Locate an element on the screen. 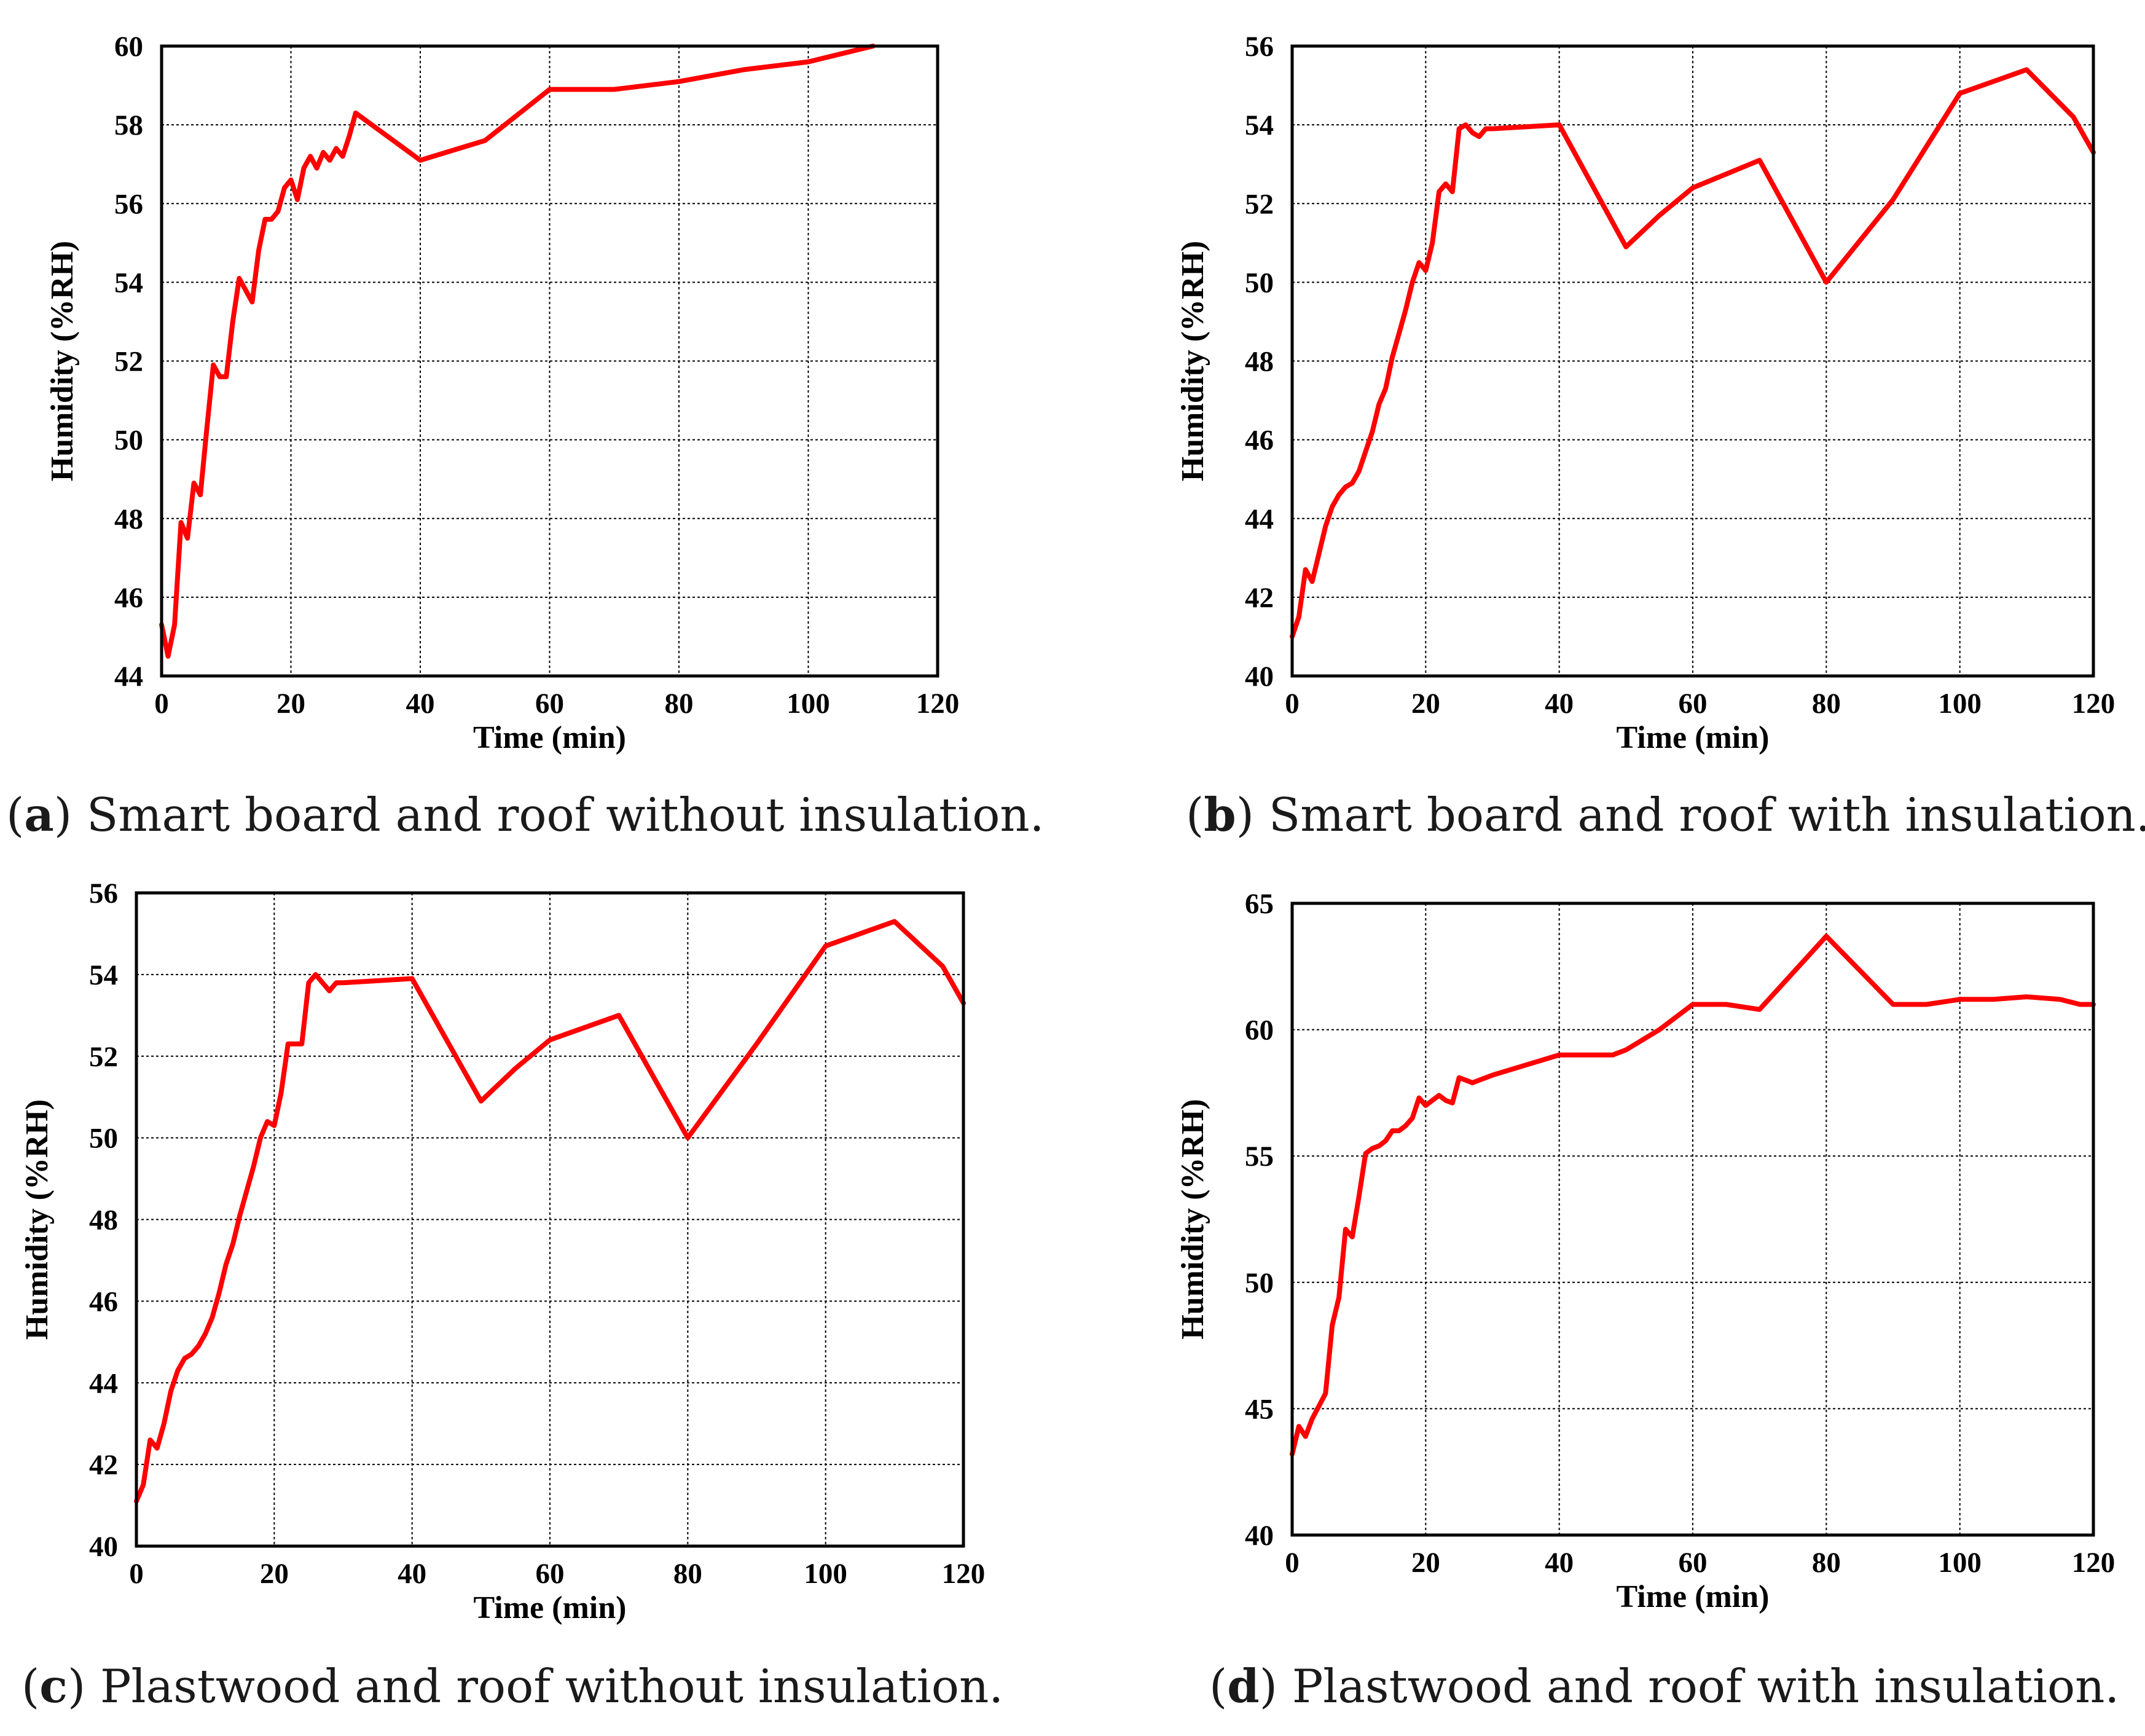 The height and width of the screenshot is (1736, 2145). y-tick-label: 58 is located at coordinates (128, 125).